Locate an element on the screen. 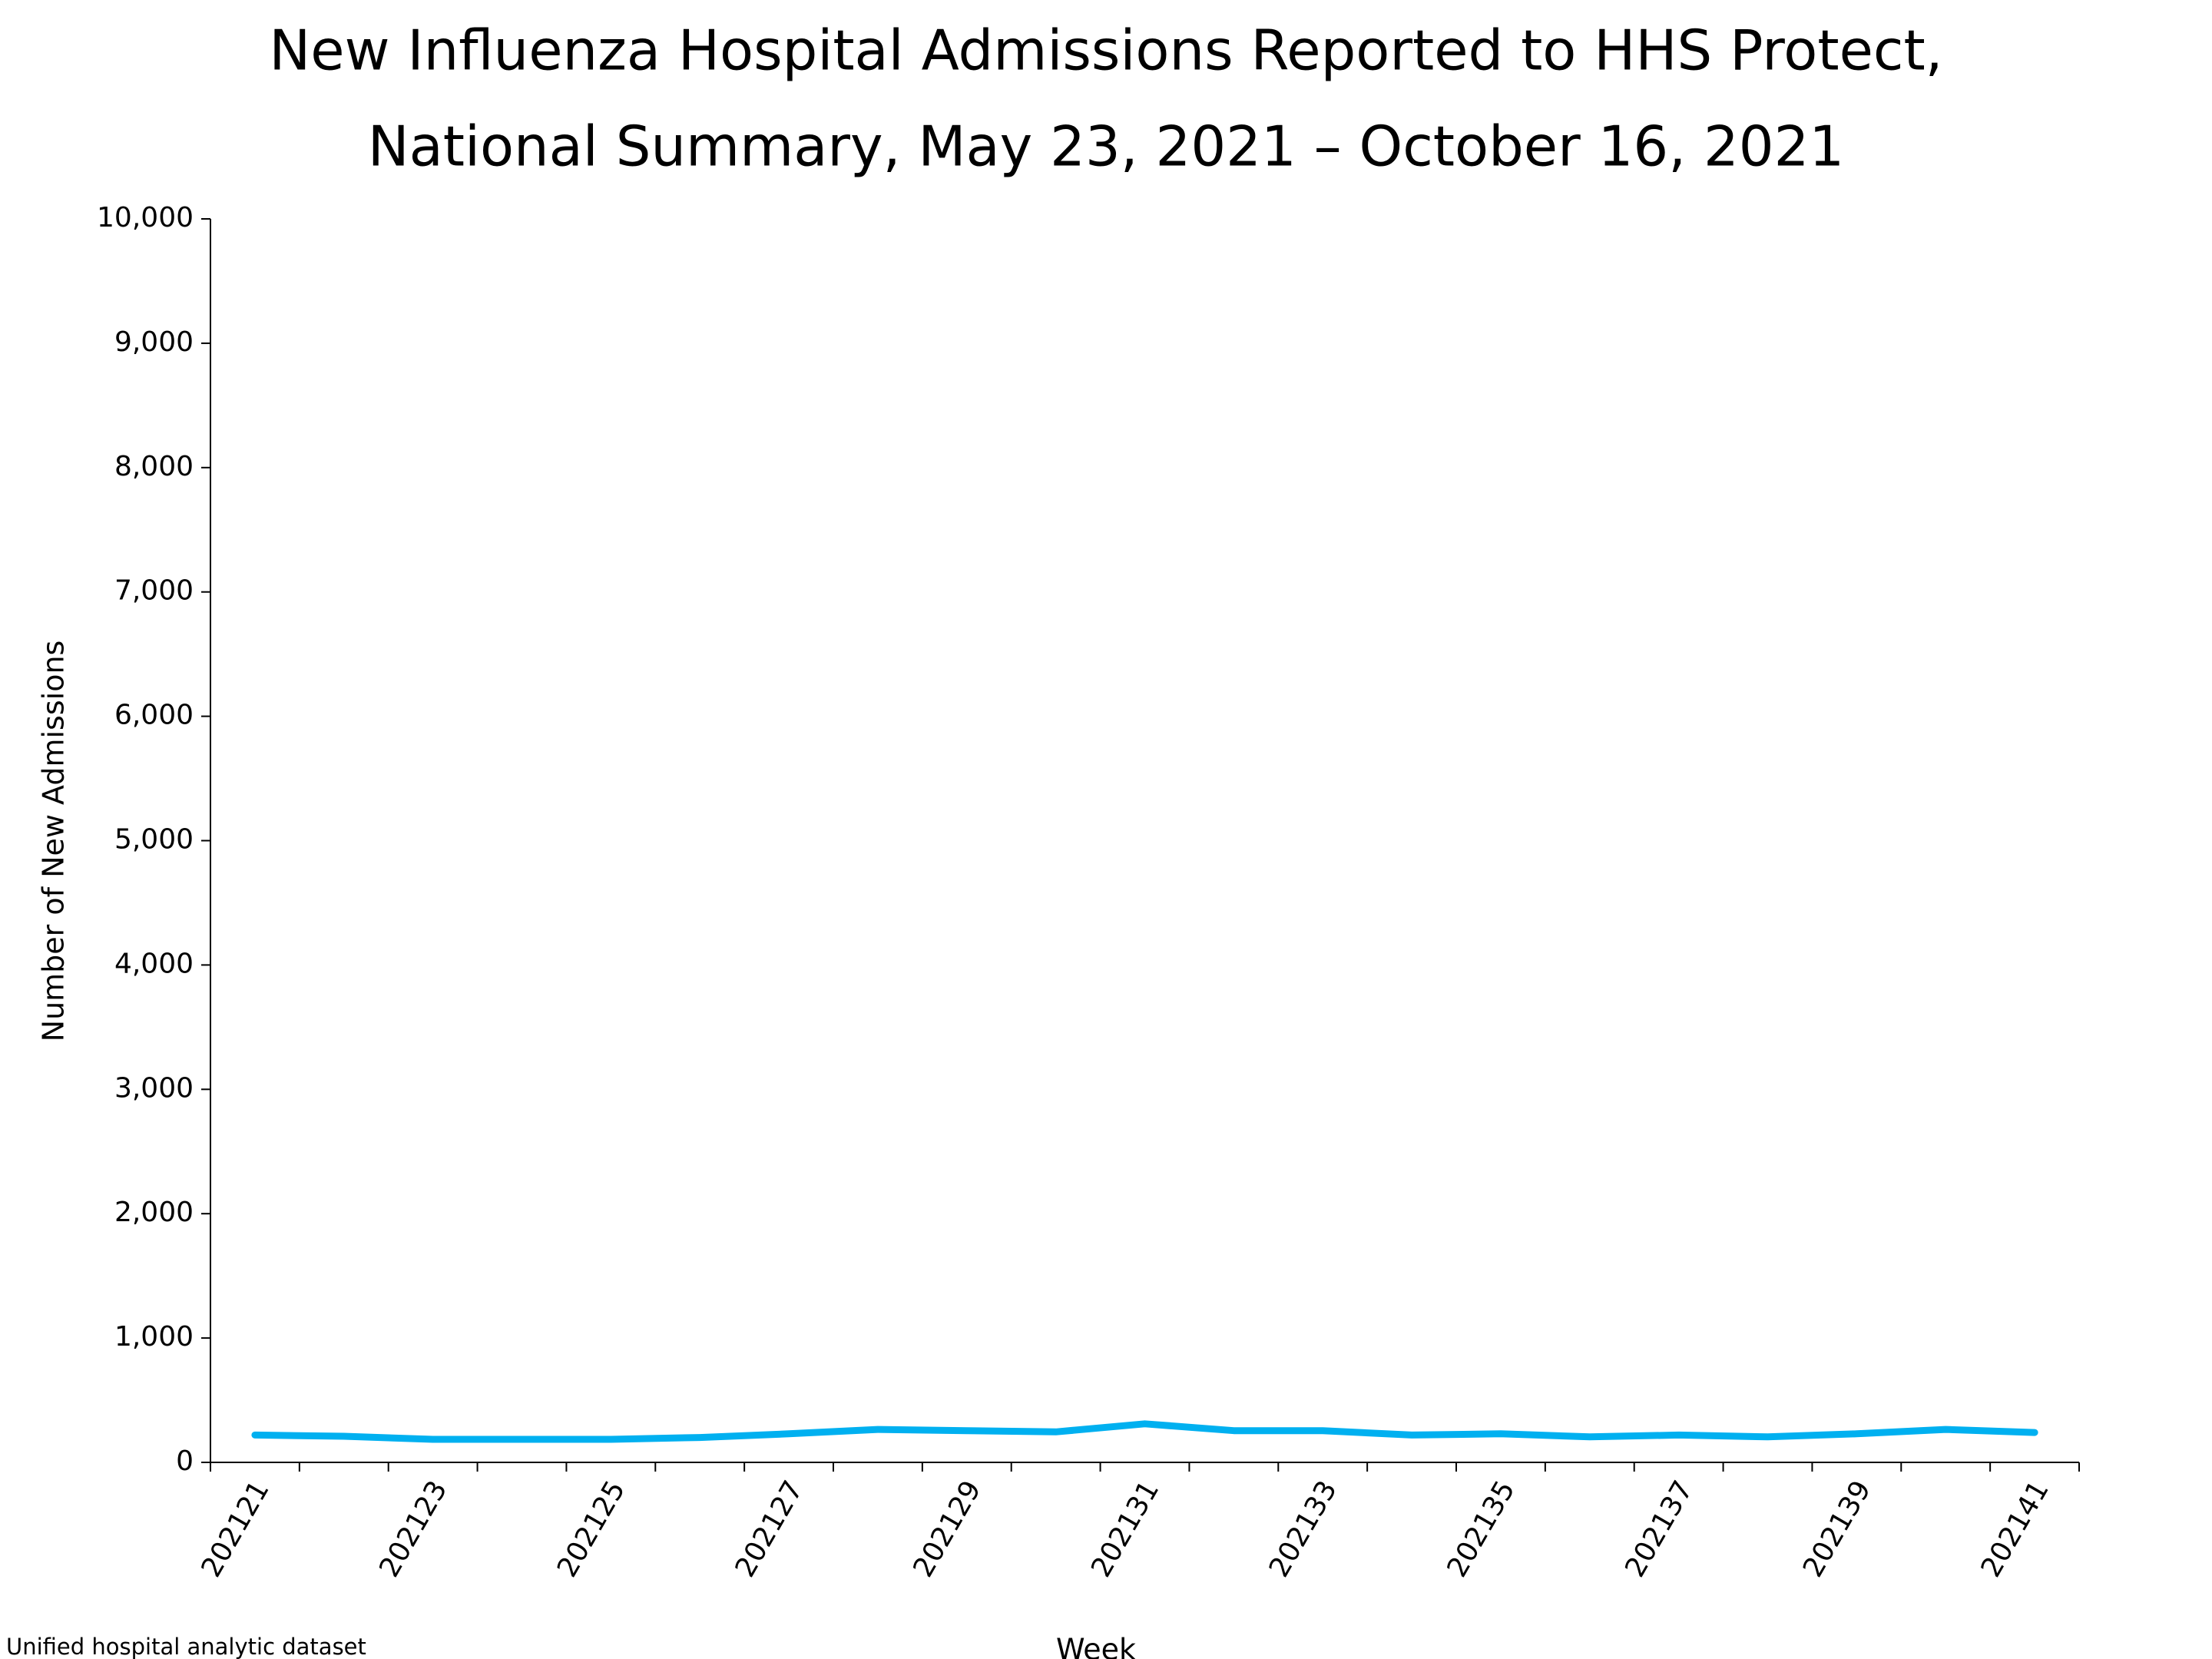 The height and width of the screenshot is (1659, 2212). y-tick-label: 2,000 is located at coordinates (154, 1212).